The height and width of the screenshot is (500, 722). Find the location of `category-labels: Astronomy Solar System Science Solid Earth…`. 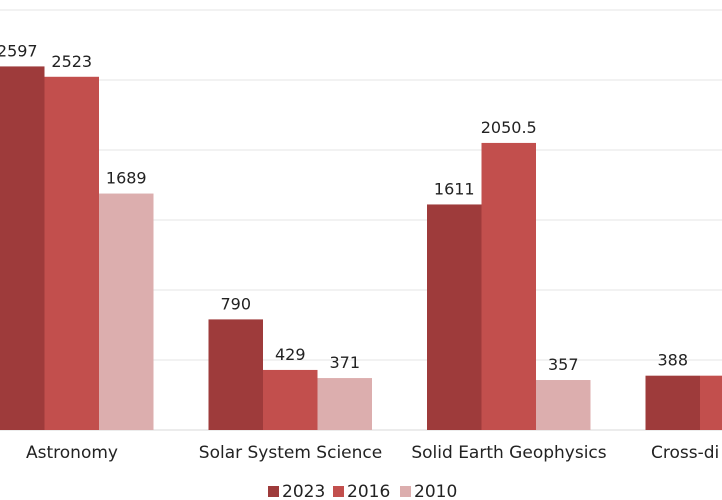

category-labels: Astronomy Solar System Science Solid Earth… is located at coordinates (372, 453).